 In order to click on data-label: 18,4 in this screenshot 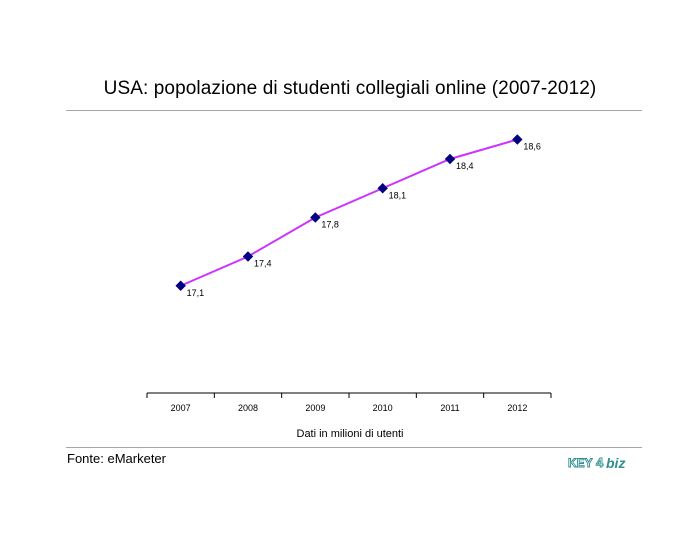, I will do `click(465, 166)`.